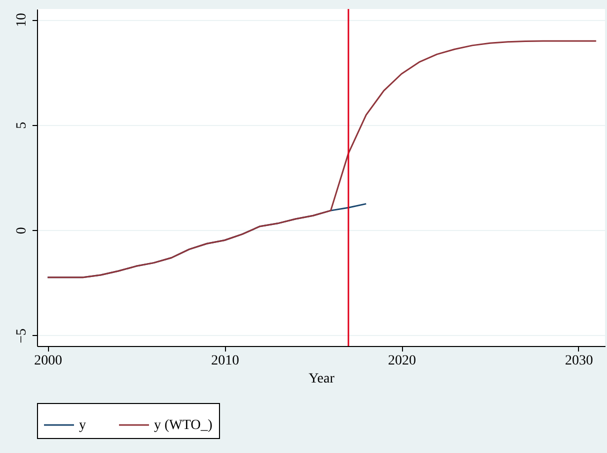 The height and width of the screenshot is (453, 607). I want to click on x-tick-label: 2000, so click(48, 361).